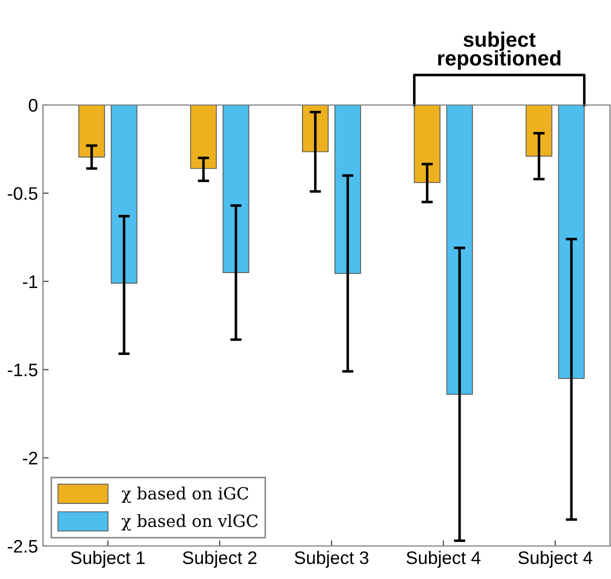  I want to click on x-tick-label: Subject 2, so click(219, 559).